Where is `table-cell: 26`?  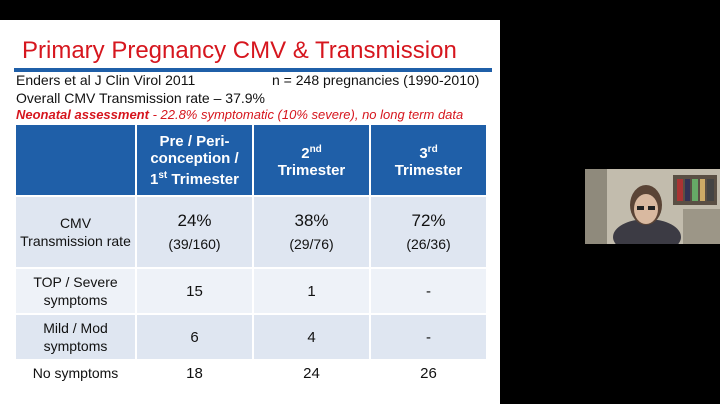
table-cell: 26 is located at coordinates (428, 373).